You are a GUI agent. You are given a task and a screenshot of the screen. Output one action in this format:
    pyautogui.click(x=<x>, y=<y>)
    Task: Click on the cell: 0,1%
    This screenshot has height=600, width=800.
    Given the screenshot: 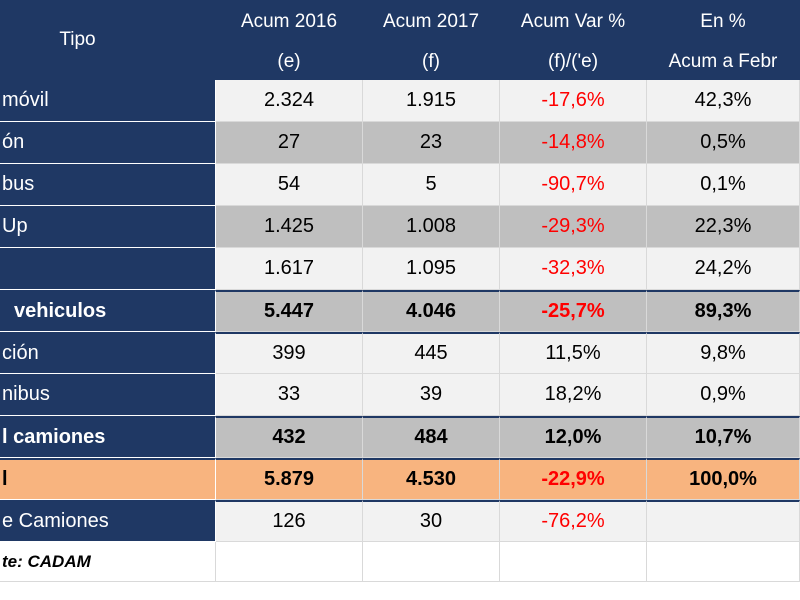 What is the action you would take?
    pyautogui.click(x=723, y=185)
    